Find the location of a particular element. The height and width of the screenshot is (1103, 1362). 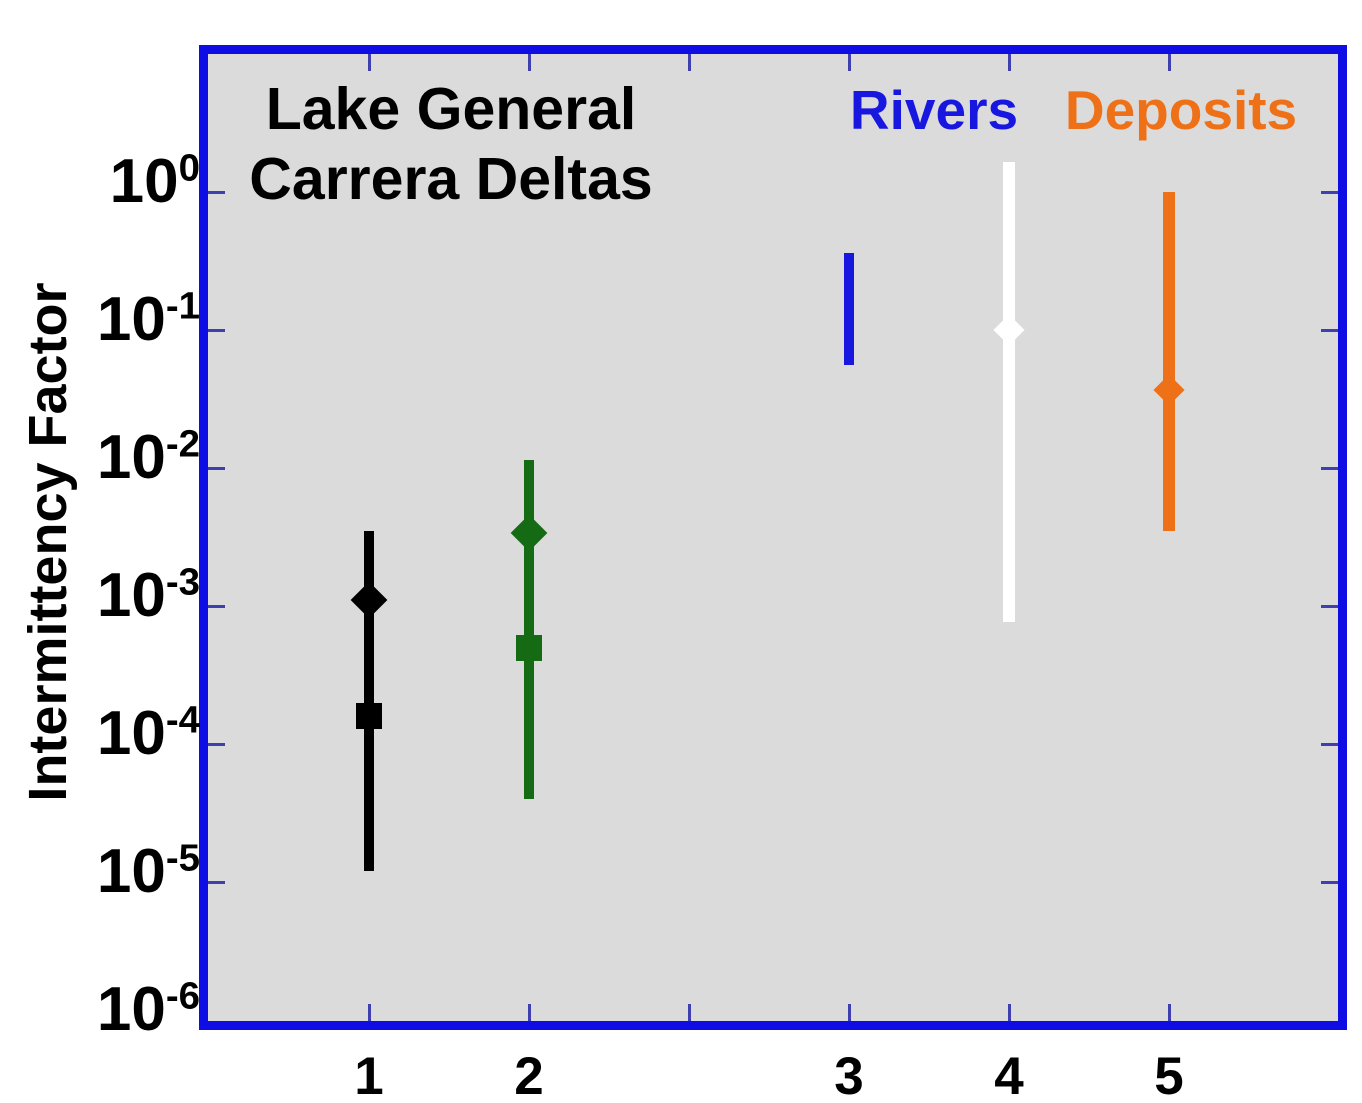

y-tick-label-1e-3: 10-3 is located at coordinates (100, 596).